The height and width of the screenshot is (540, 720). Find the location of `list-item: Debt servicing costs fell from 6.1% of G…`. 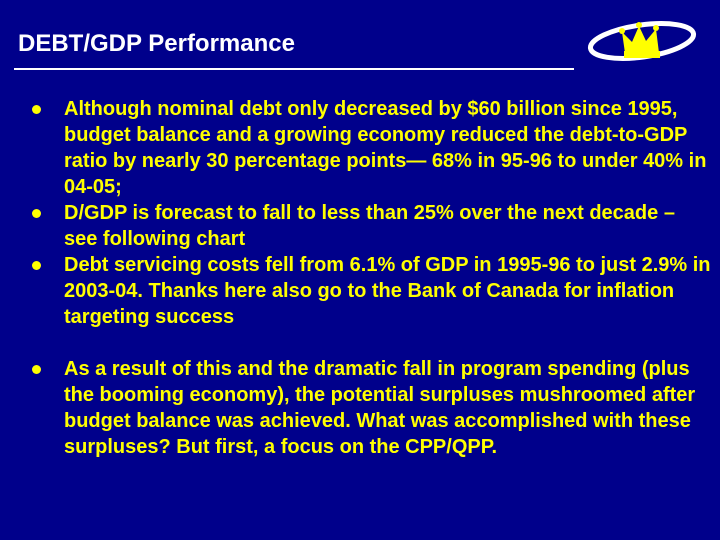

list-item: Debt servicing costs fell from 6.1% of G… is located at coordinates (372, 291).